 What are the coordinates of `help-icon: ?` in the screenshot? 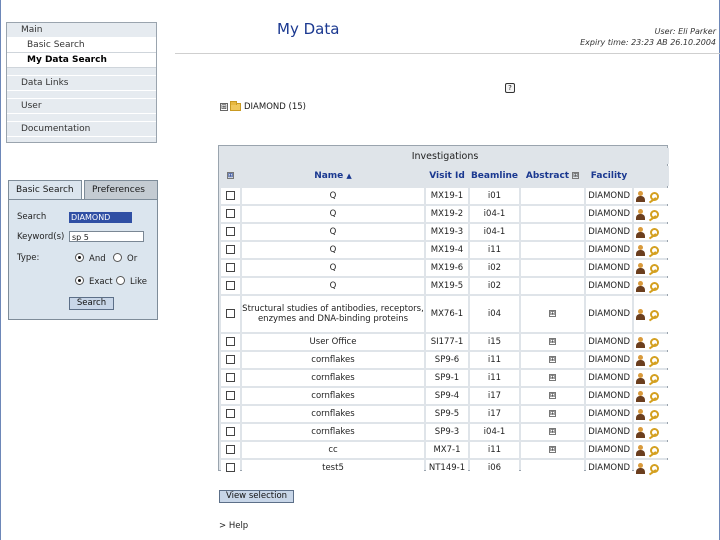 It's located at (510, 88).